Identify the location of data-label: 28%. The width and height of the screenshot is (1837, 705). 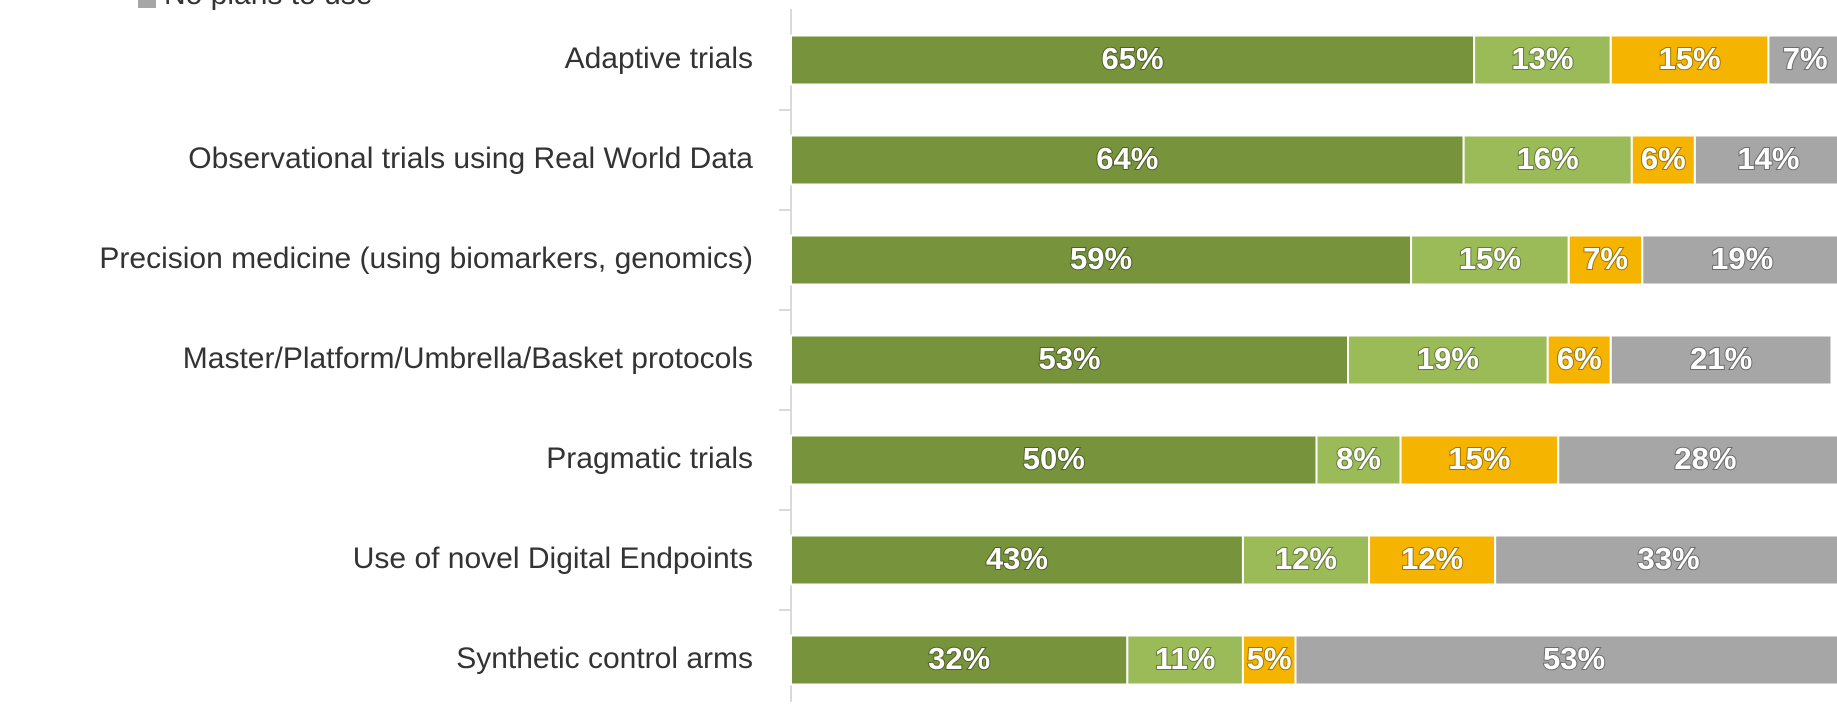
(1705, 458).